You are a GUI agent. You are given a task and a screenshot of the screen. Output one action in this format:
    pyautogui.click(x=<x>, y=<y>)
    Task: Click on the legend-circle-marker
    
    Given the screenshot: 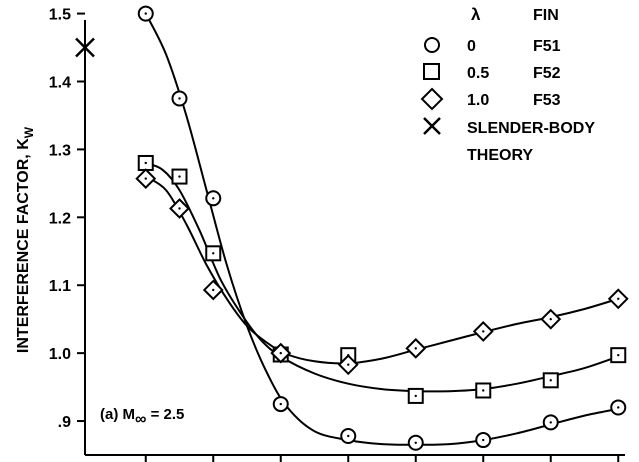 What is the action you would take?
    pyautogui.click(x=432, y=45)
    